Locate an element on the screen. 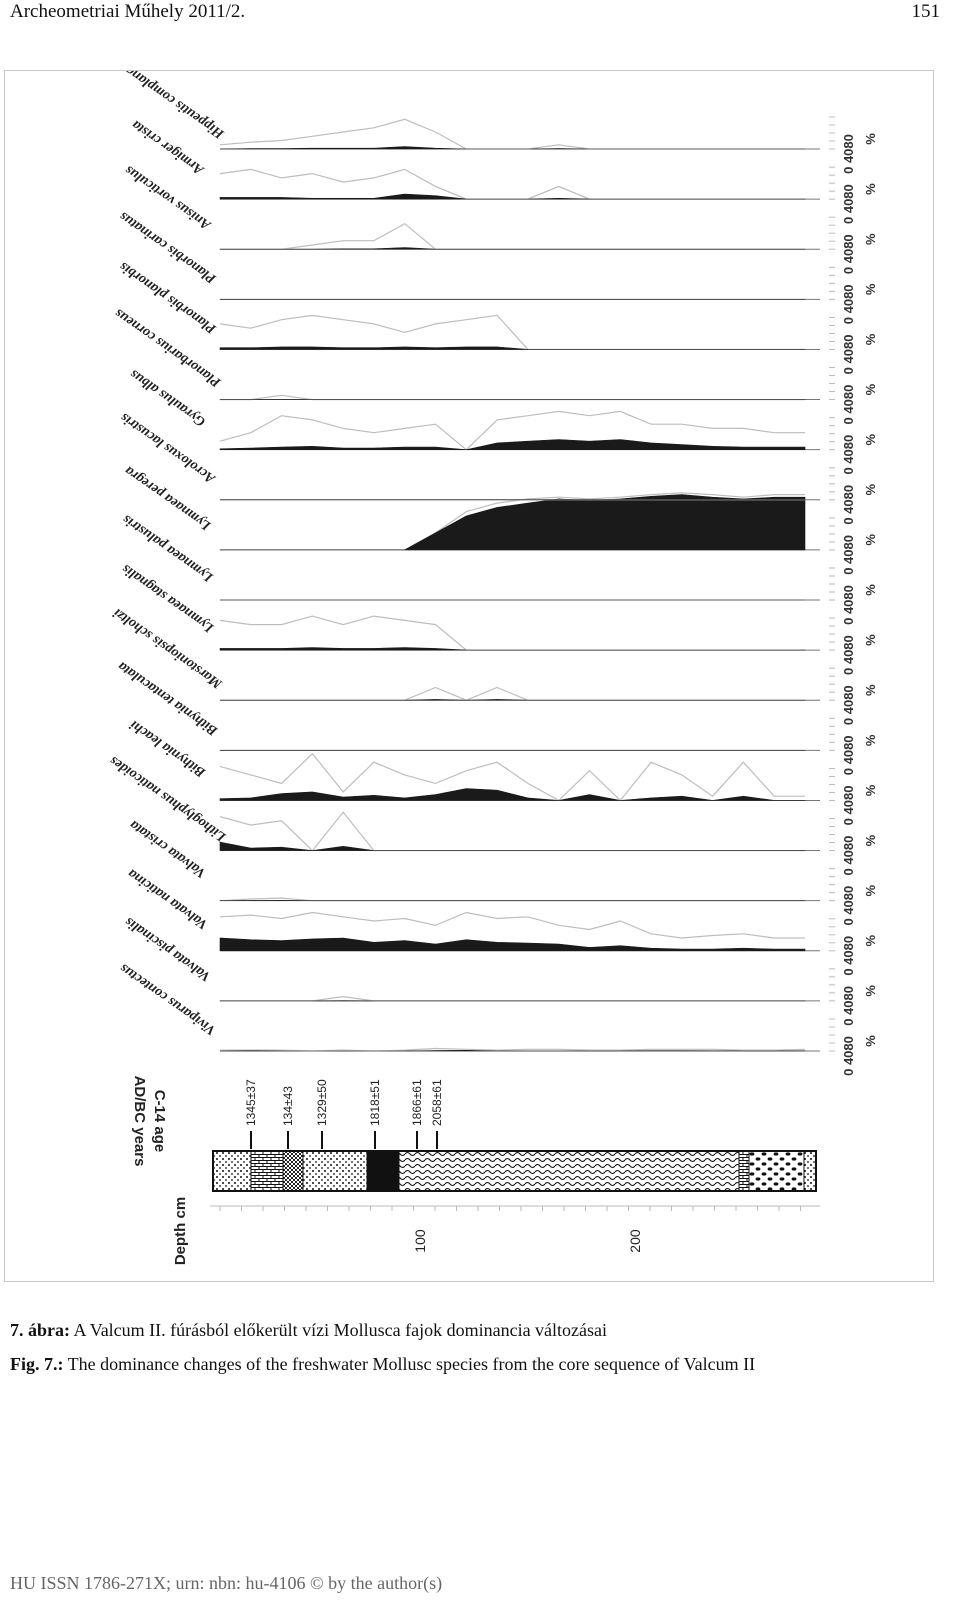 The height and width of the screenshot is (1605, 960). species-row: 0 4080 % Hippeutis complanatus is located at coordinates (493, 122).